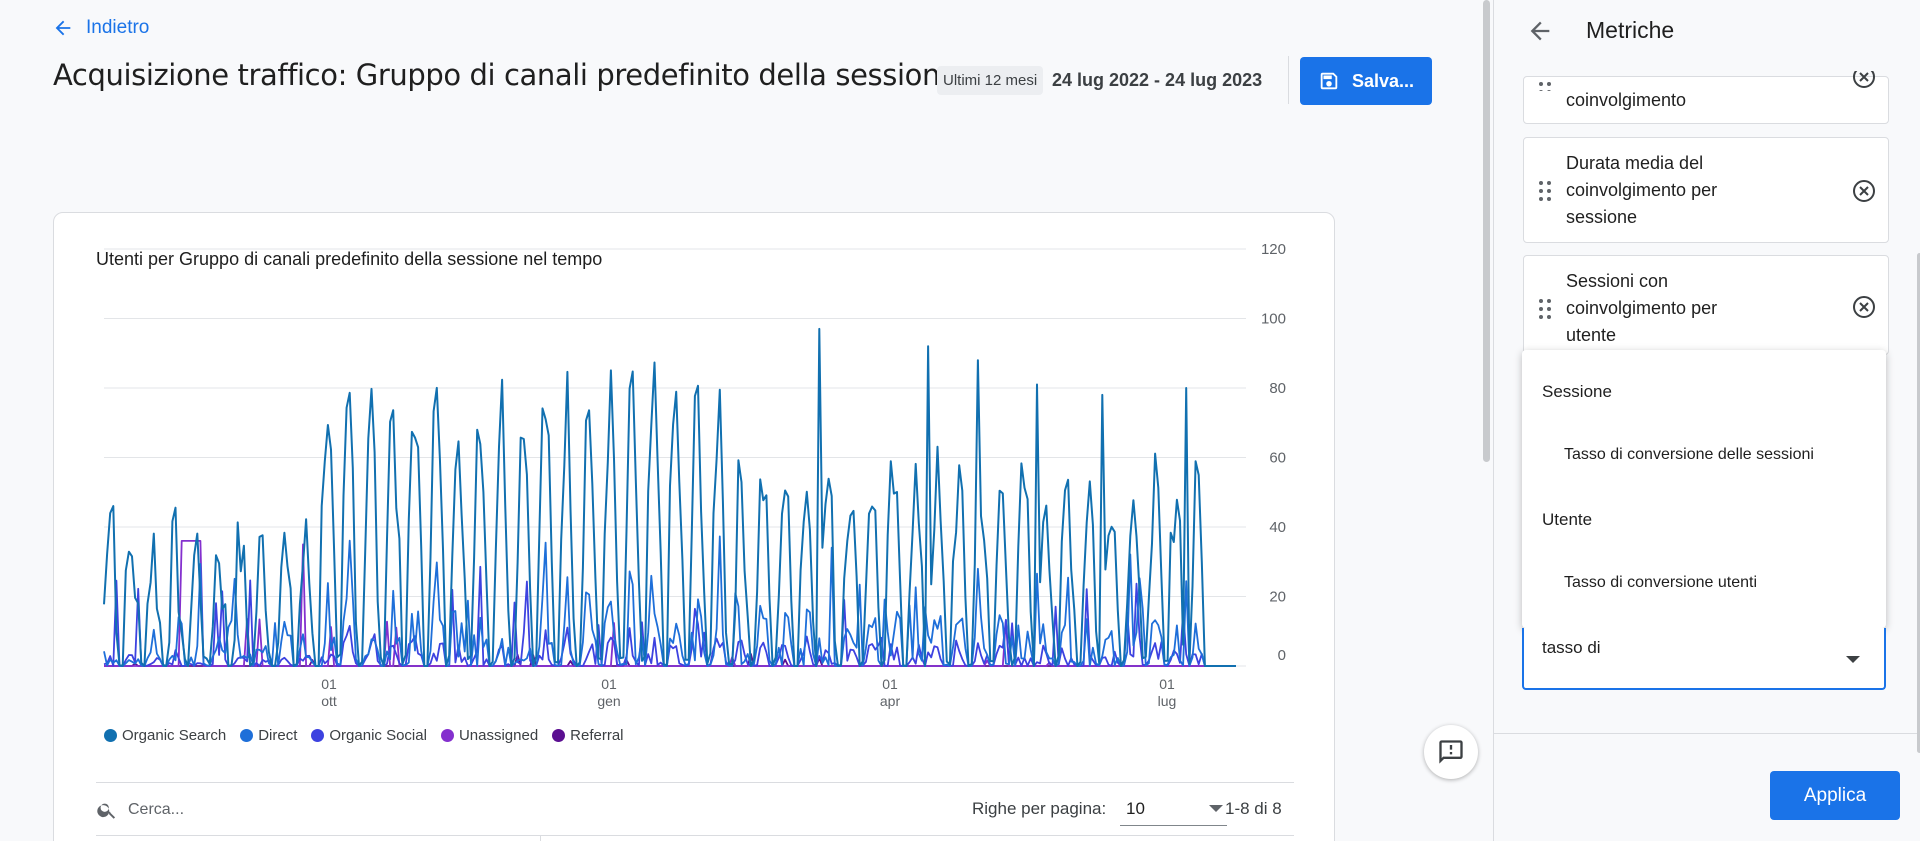 The image size is (1920, 841). I want to click on legend-item: Organic Social, so click(369, 735).